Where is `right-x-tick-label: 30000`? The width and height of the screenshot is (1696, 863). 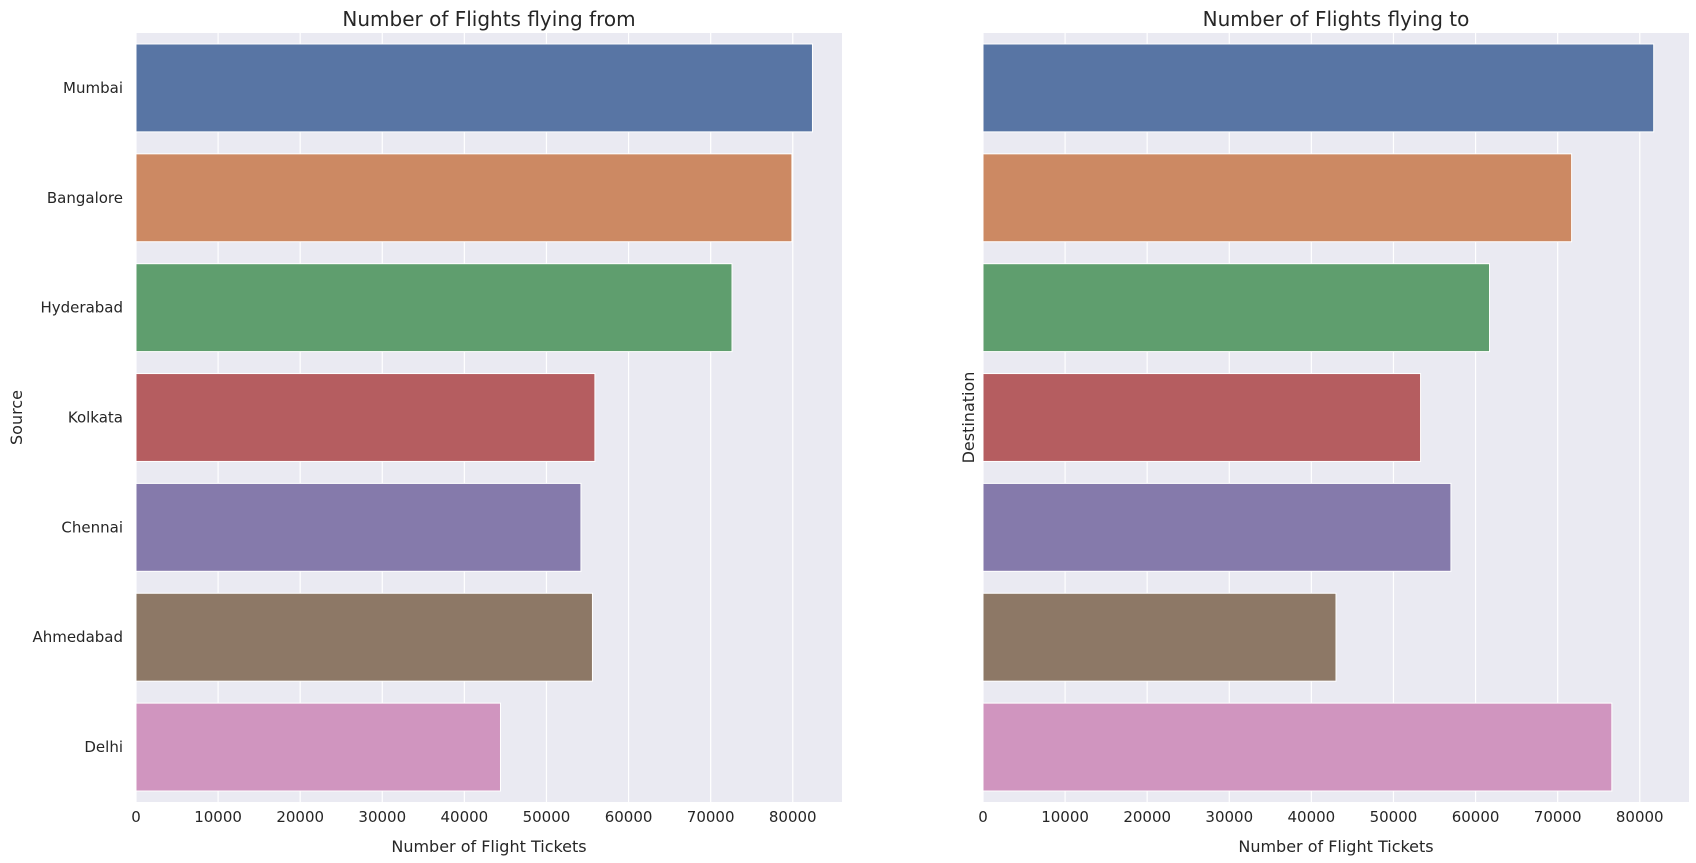 right-x-tick-label: 30000 is located at coordinates (1229, 817).